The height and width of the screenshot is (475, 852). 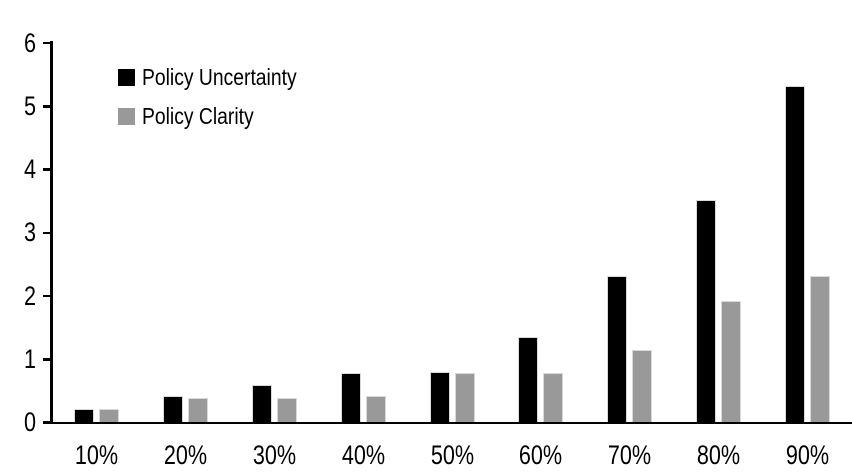 What do you see at coordinates (29, 422) in the screenshot?
I see `y-axis-label-0: 0` at bounding box center [29, 422].